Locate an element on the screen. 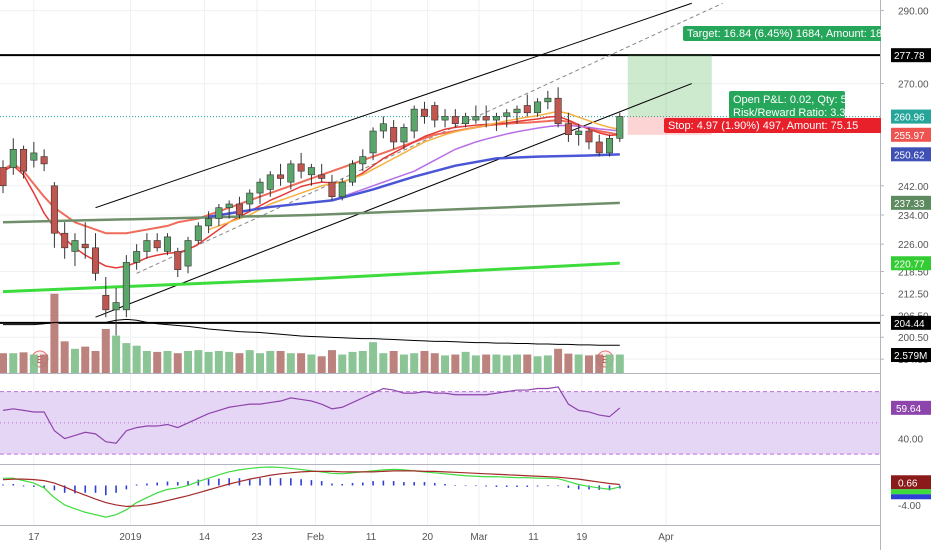  rsi-last-bg is located at coordinates (911, 407).